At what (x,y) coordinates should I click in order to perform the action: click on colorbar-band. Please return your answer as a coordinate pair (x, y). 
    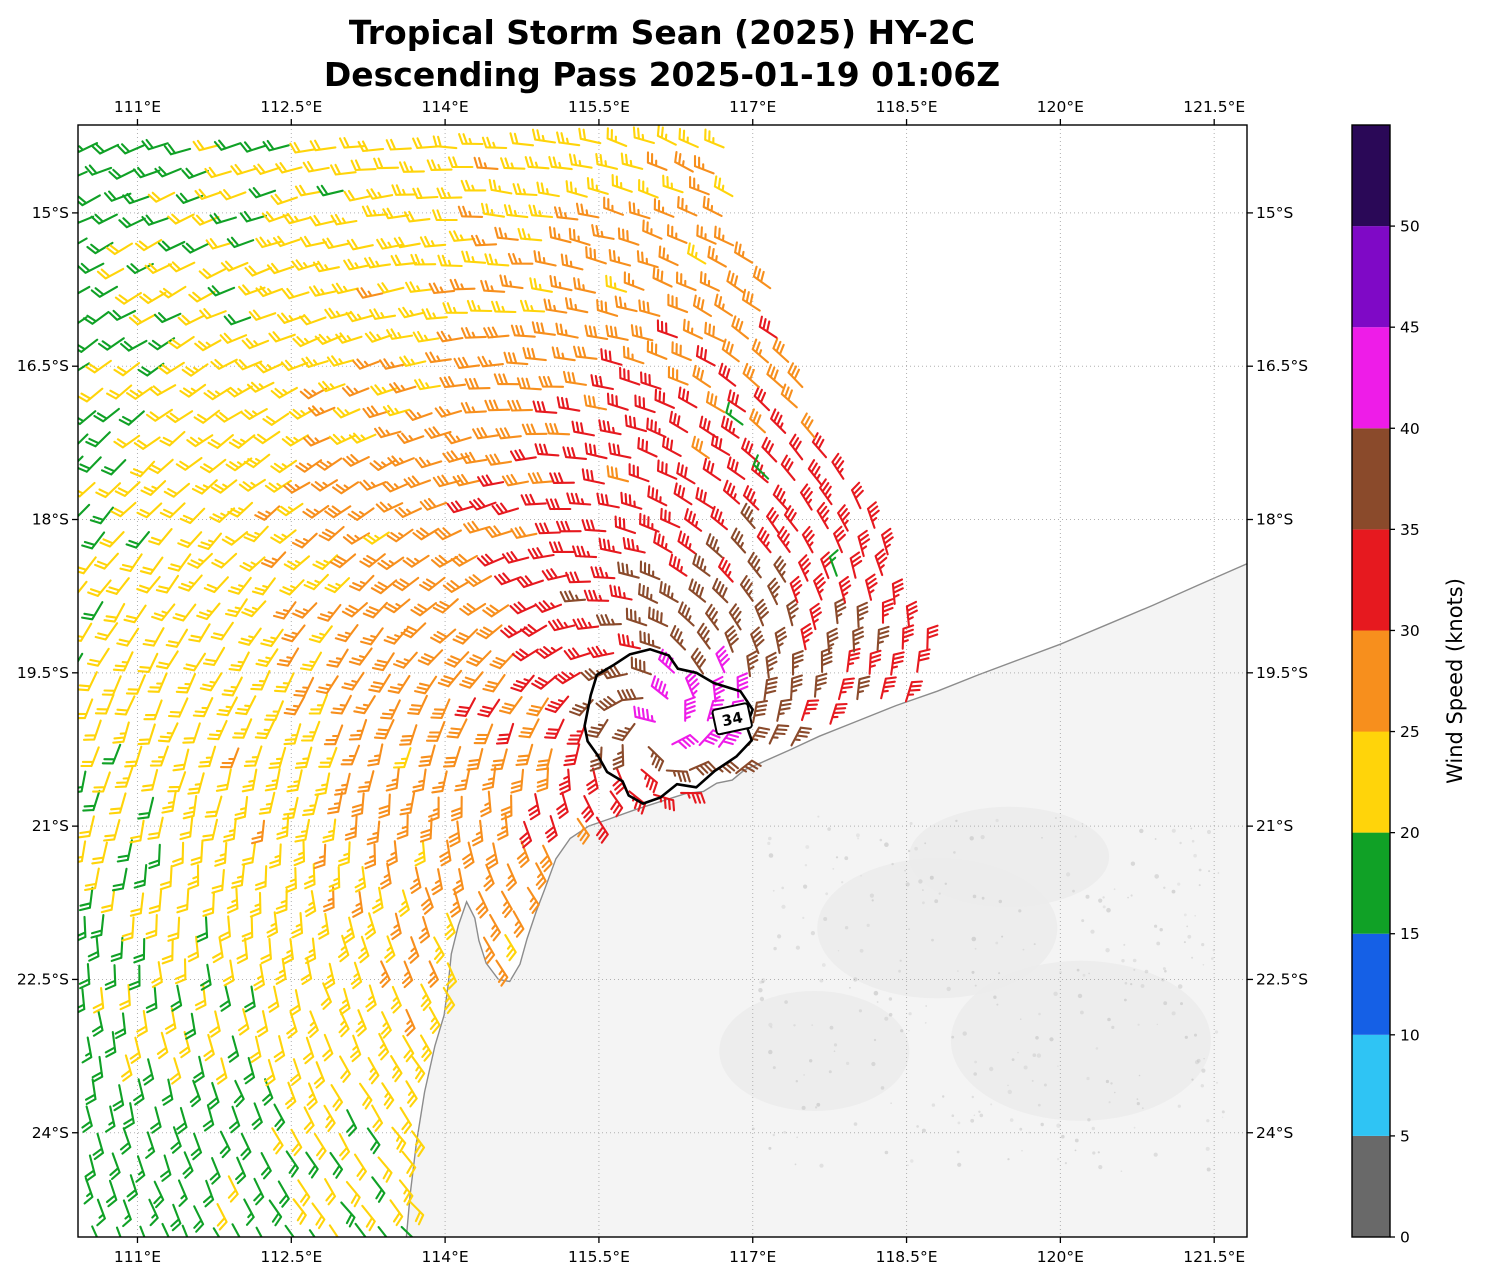
    Looking at the image, I should click on (1371, 277).